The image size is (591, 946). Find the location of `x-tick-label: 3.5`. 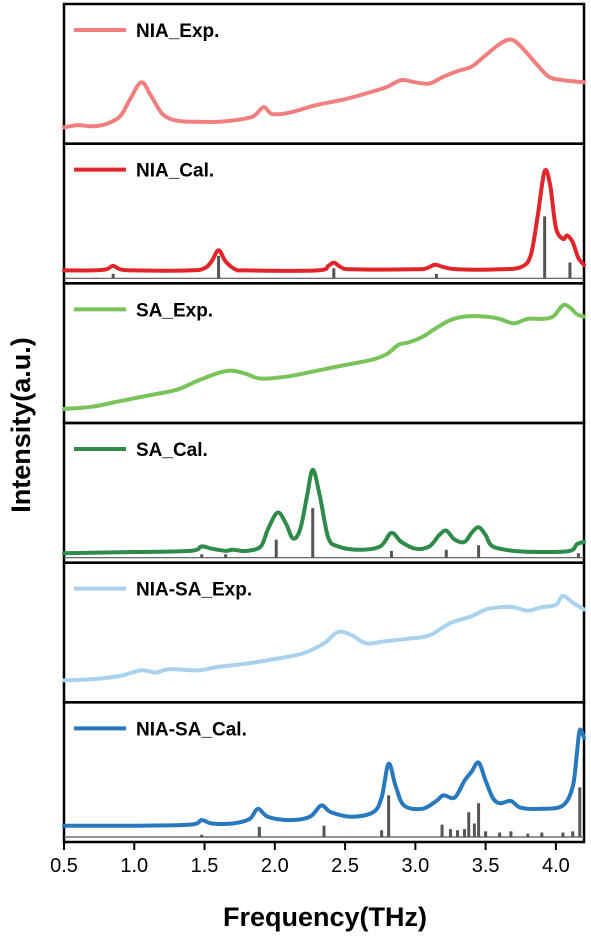

x-tick-label: 3.5 is located at coordinates (486, 866).